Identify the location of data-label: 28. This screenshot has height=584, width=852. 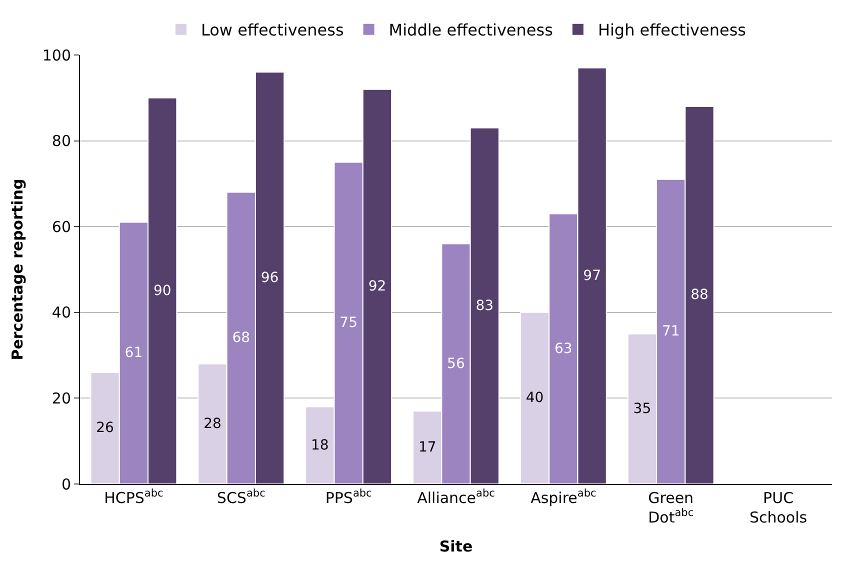
(213, 424).